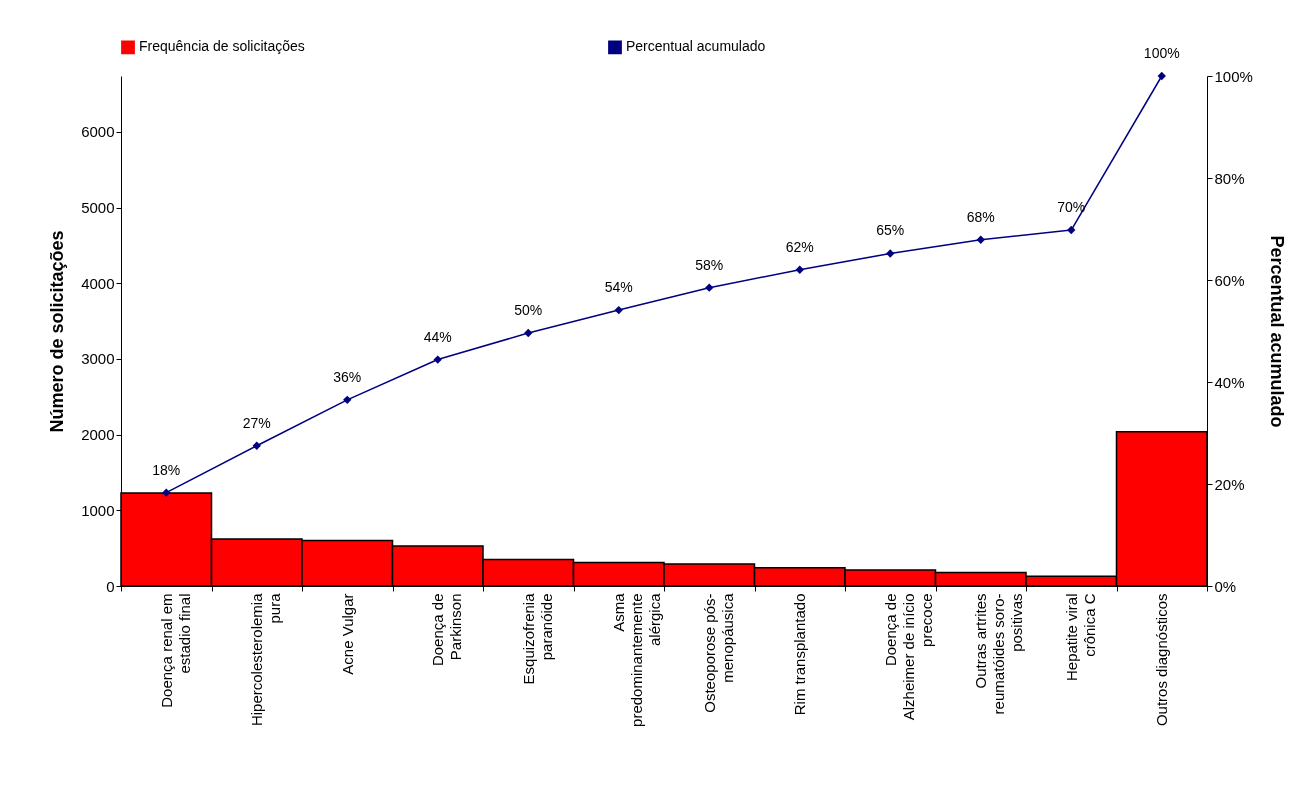  Describe the element at coordinates (347, 634) in the screenshot. I see `x-tick-label: Acne Vulgar` at that location.